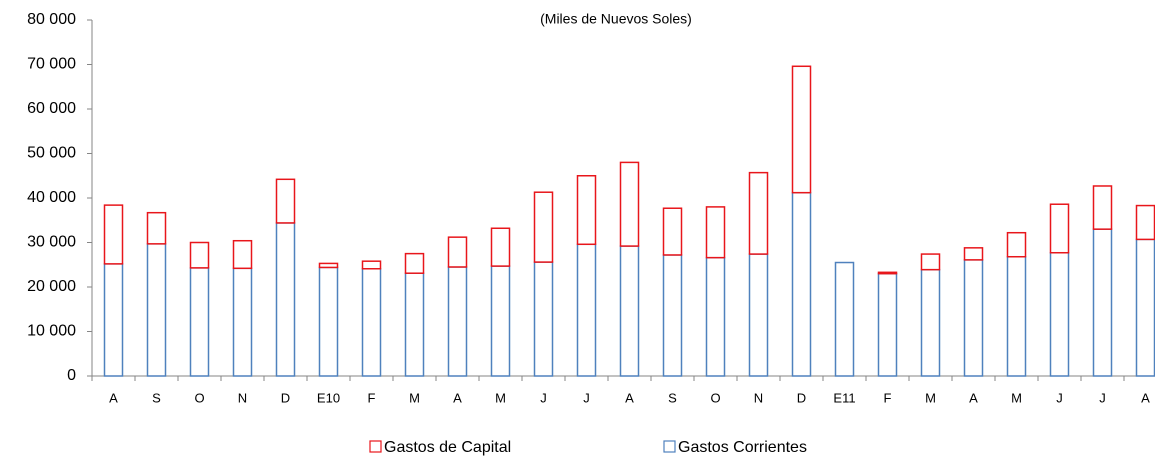 The height and width of the screenshot is (456, 1155). What do you see at coordinates (71, 375) in the screenshot?
I see `y-tick-label: 0` at bounding box center [71, 375].